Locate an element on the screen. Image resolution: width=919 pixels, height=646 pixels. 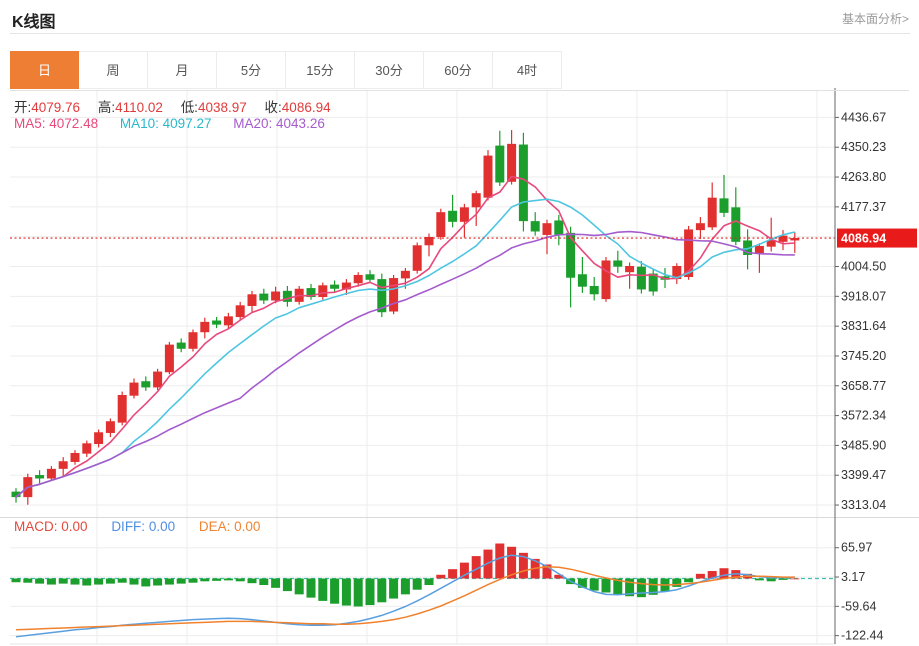
svg-text: 3745.20 is located at coordinates (863, 356).